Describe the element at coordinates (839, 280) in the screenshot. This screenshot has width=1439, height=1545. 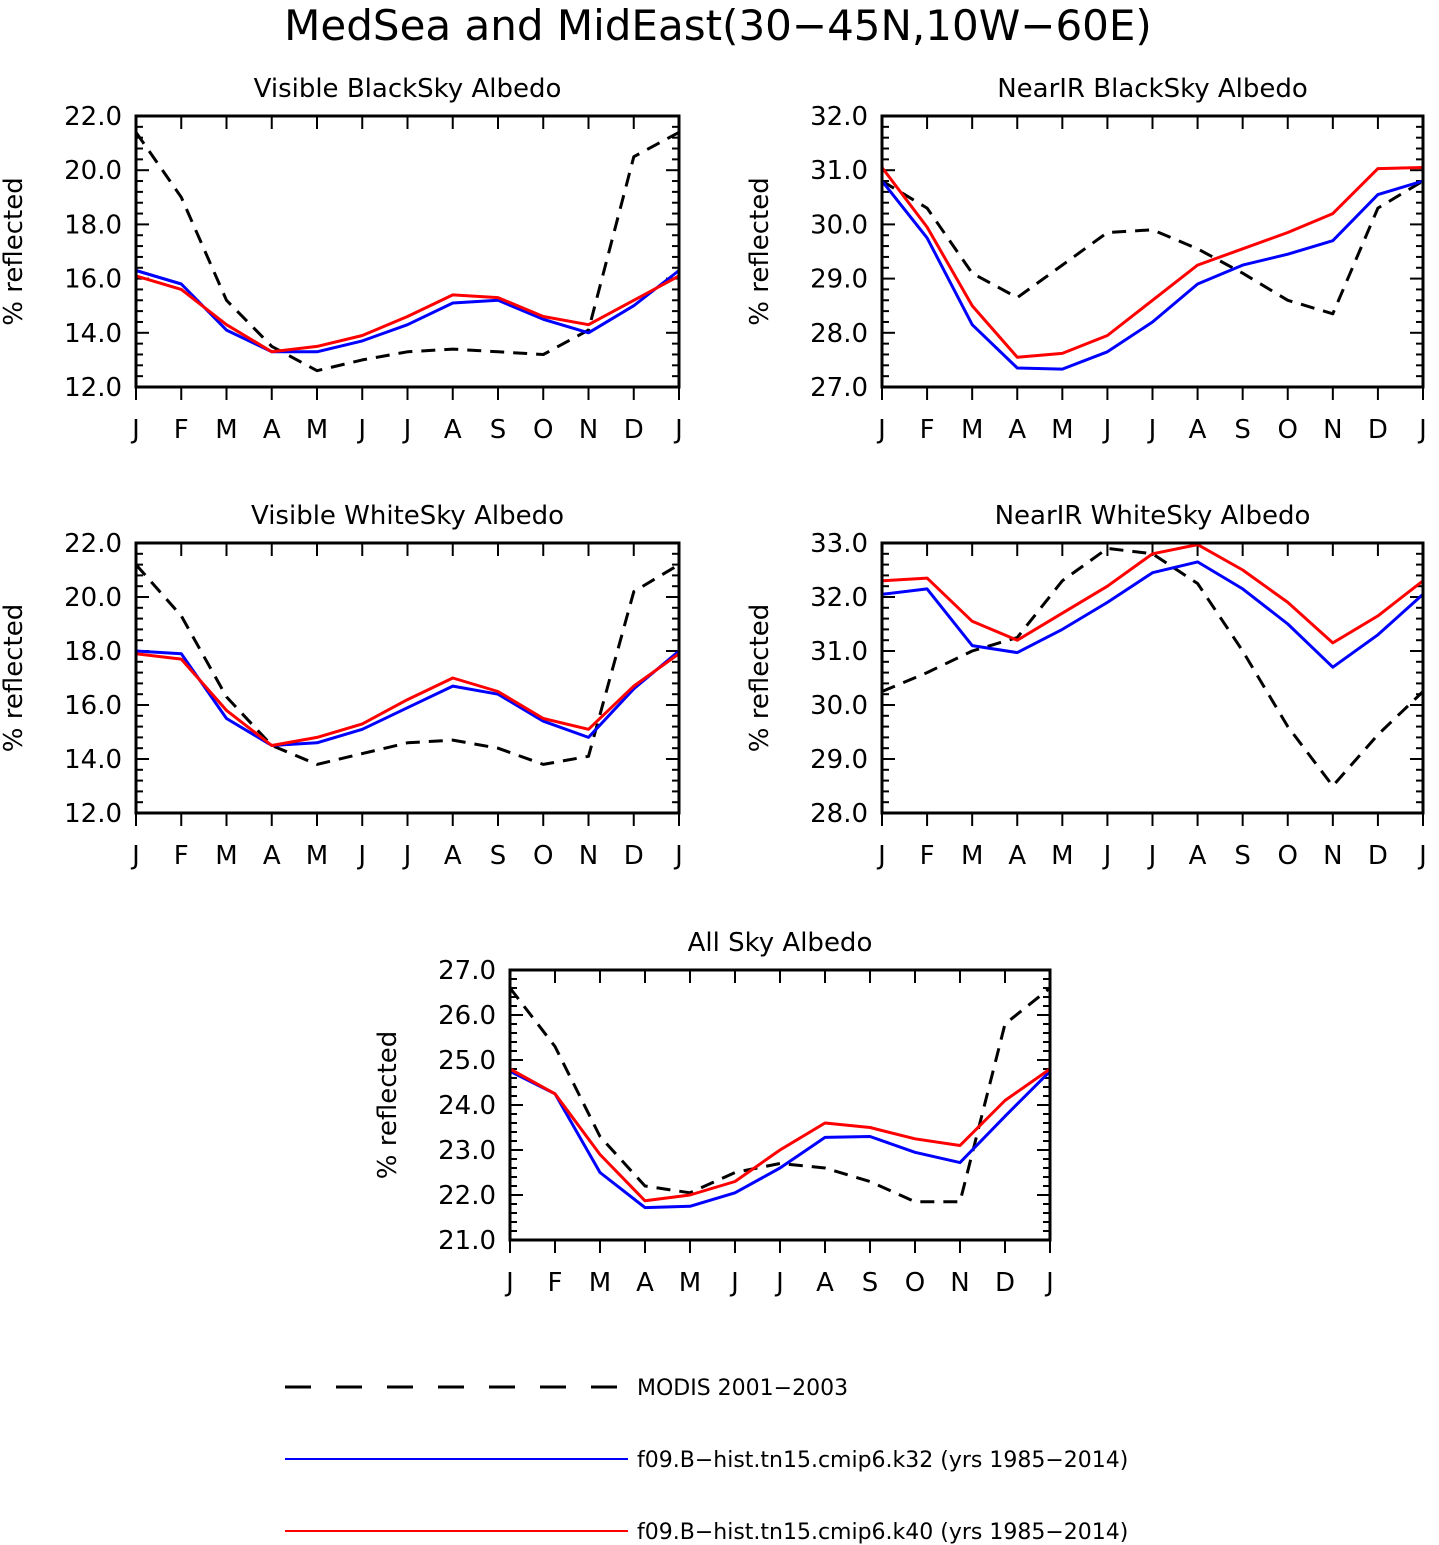
I see `y-tick-label: 29.0` at that location.